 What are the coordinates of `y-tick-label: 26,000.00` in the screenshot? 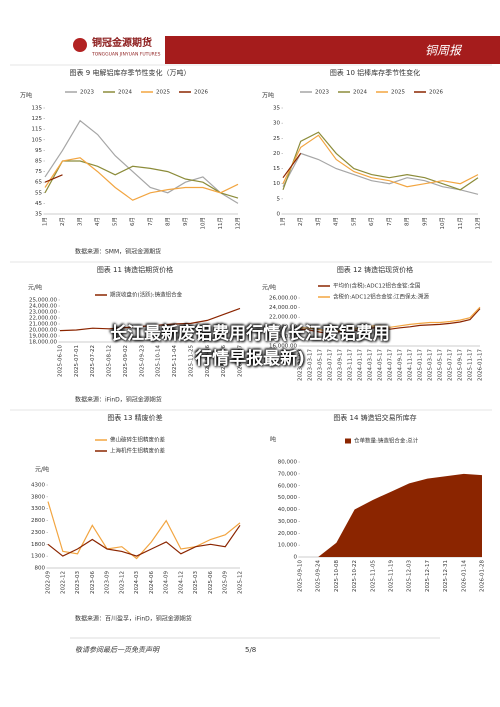 It's located at (283, 299).